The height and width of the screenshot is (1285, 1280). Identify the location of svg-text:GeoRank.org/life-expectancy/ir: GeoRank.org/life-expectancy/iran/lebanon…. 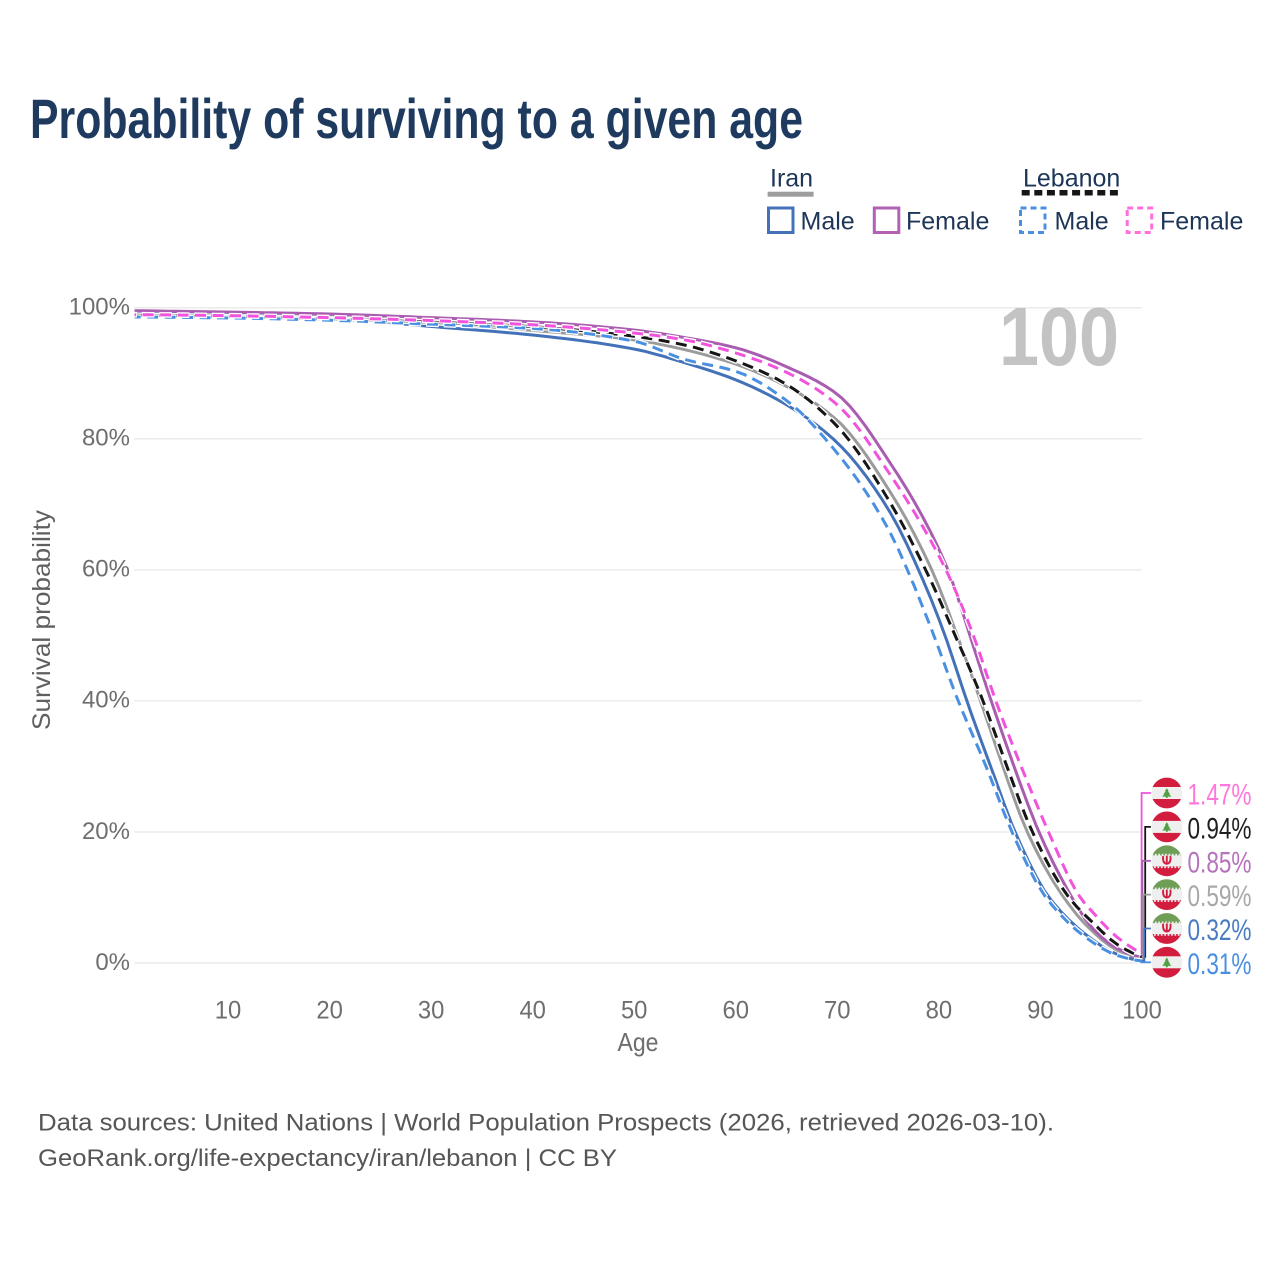
(327, 1158).